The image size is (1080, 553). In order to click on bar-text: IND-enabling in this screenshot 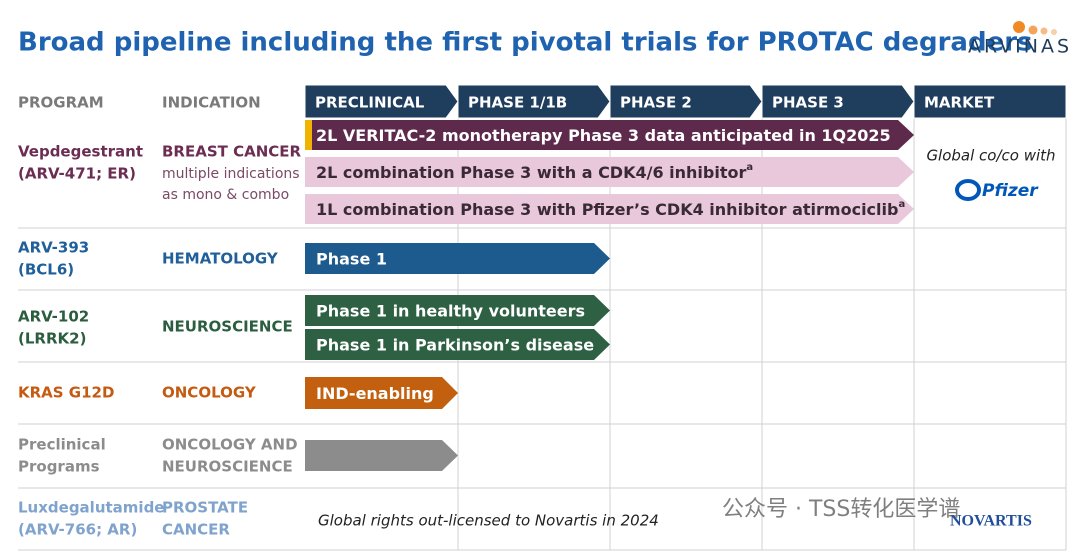, I will do `click(375, 393)`.